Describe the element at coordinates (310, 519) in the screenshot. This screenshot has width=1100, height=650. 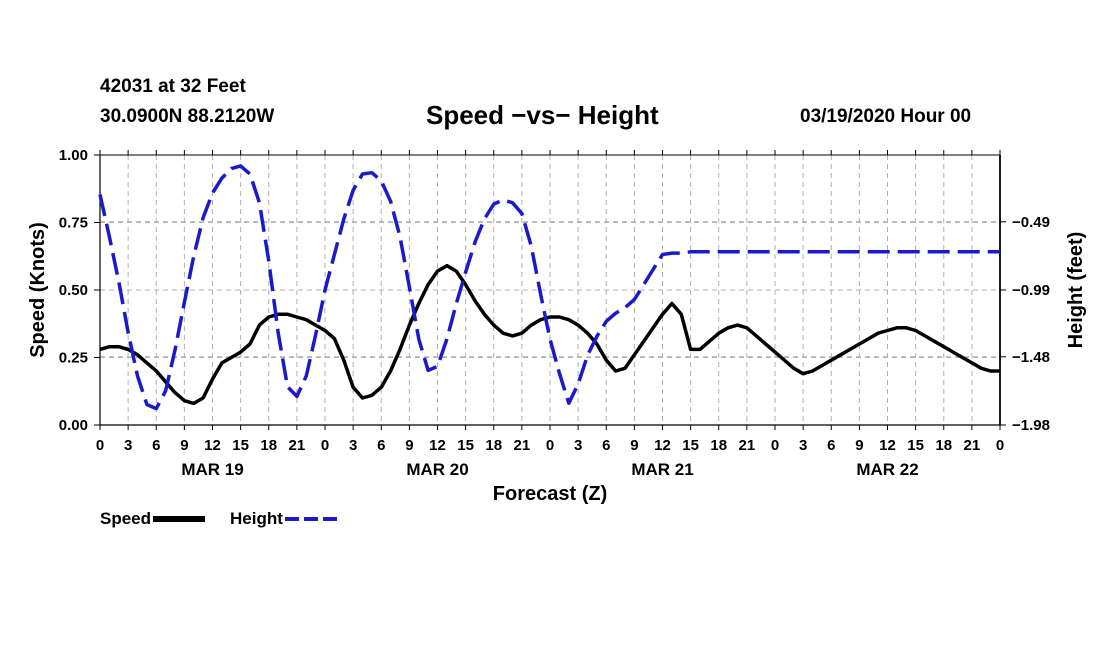
I see `legend-height-swatch` at that location.